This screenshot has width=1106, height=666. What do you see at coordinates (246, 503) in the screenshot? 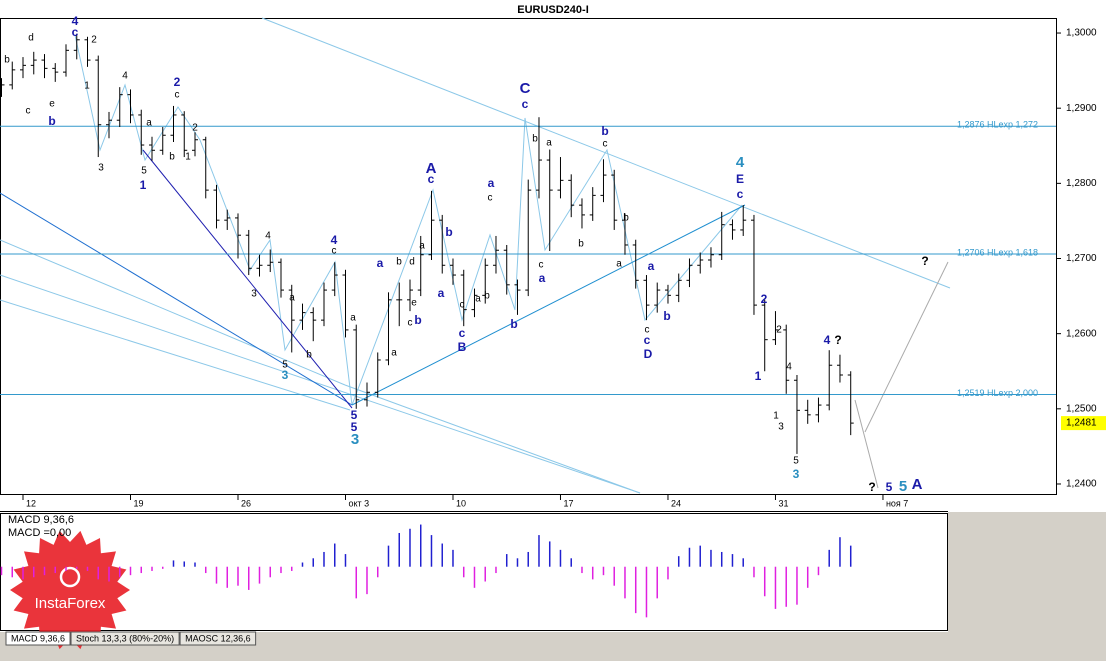
I see `x-tick-label: 26` at bounding box center [246, 503].